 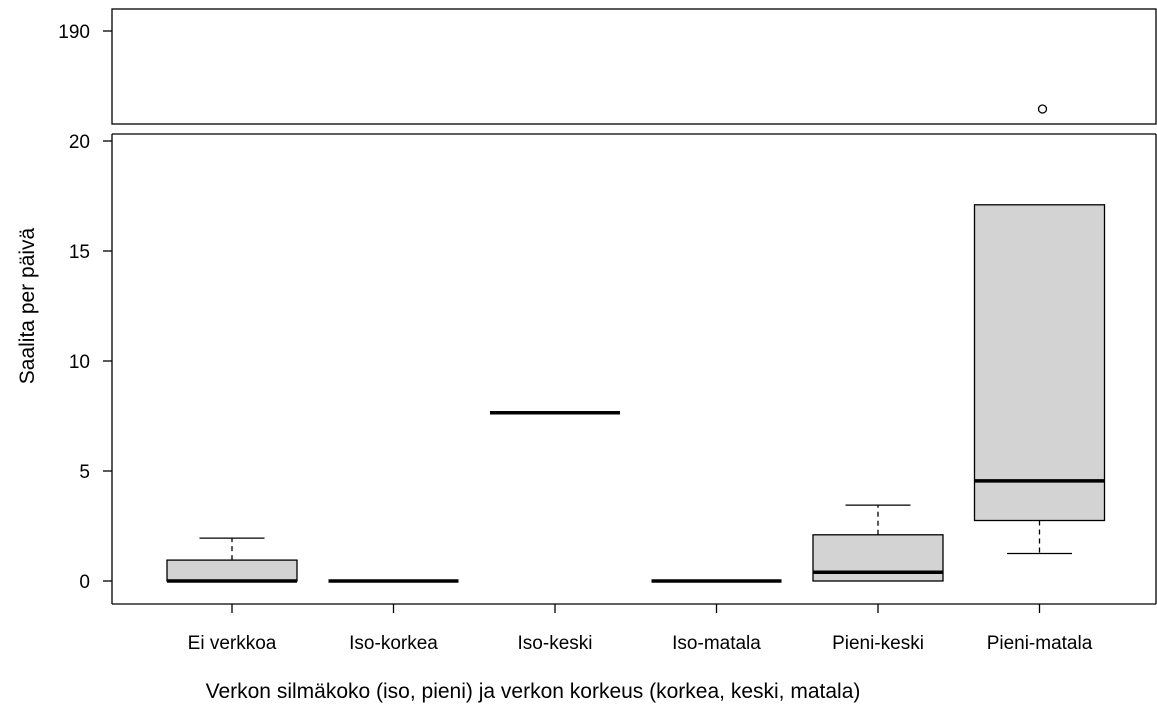 What do you see at coordinates (79, 252) in the screenshot?
I see `ytick-label: 15` at bounding box center [79, 252].